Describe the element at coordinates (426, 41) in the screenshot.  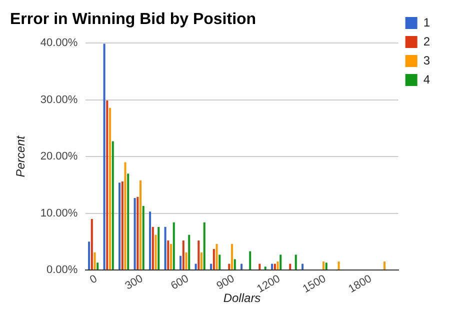
I see `legend-label: 2` at that location.